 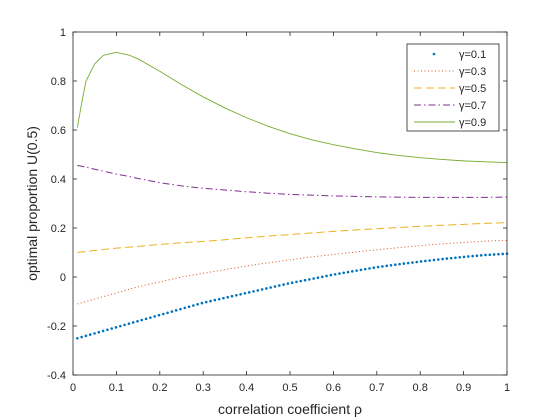 What do you see at coordinates (58, 229) in the screenshot?
I see `y-tick-label: 0.2` at bounding box center [58, 229].